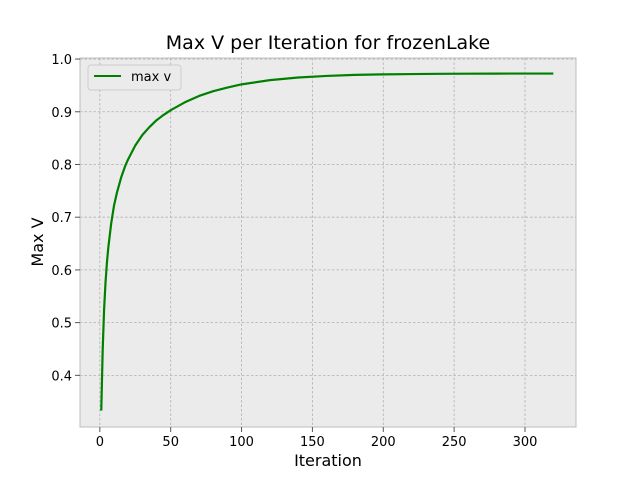 Image resolution: width=640 pixels, height=480 pixels. I want to click on legend-box, so click(134, 77).